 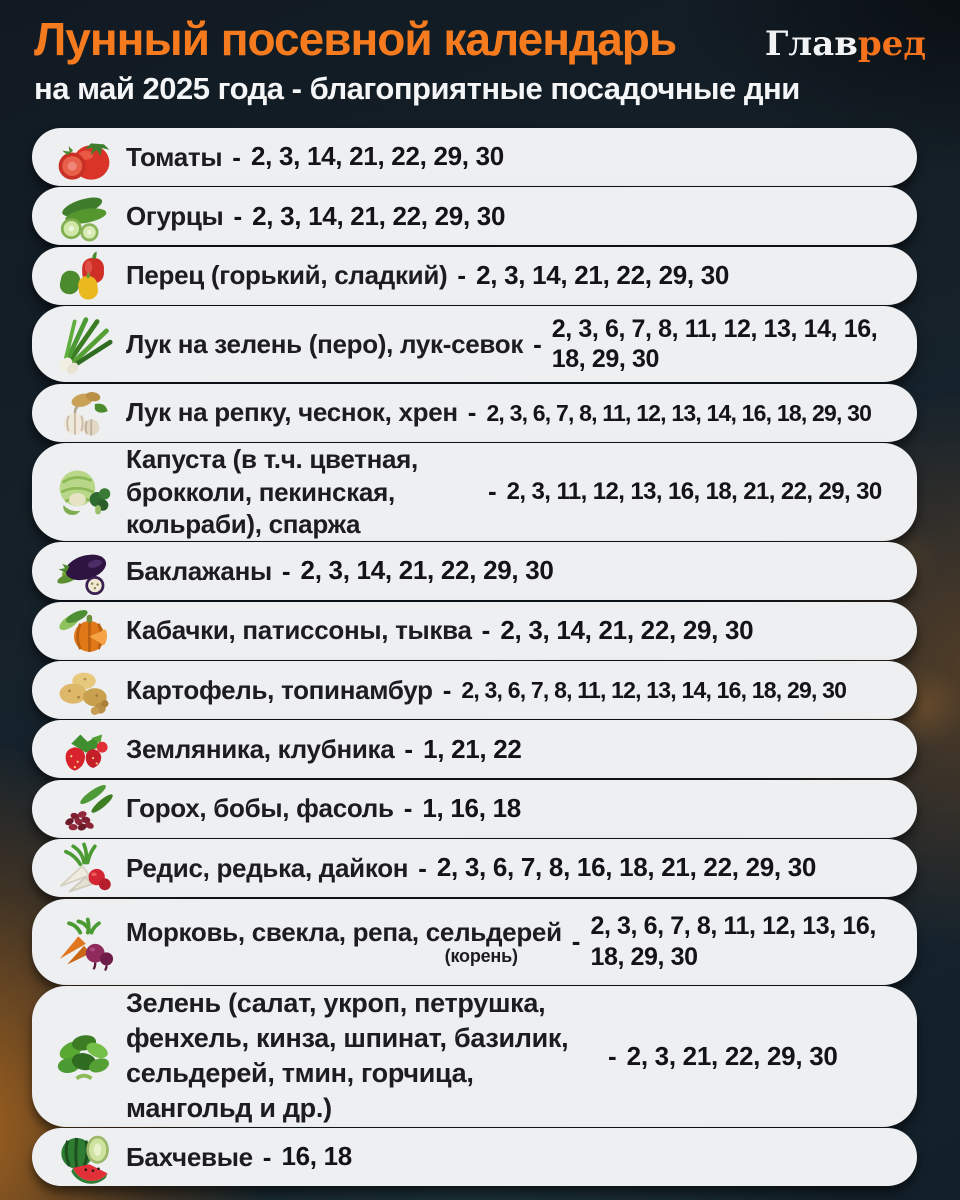 What do you see at coordinates (84, 571) in the screenshot?
I see `eggplant-icon` at bounding box center [84, 571].